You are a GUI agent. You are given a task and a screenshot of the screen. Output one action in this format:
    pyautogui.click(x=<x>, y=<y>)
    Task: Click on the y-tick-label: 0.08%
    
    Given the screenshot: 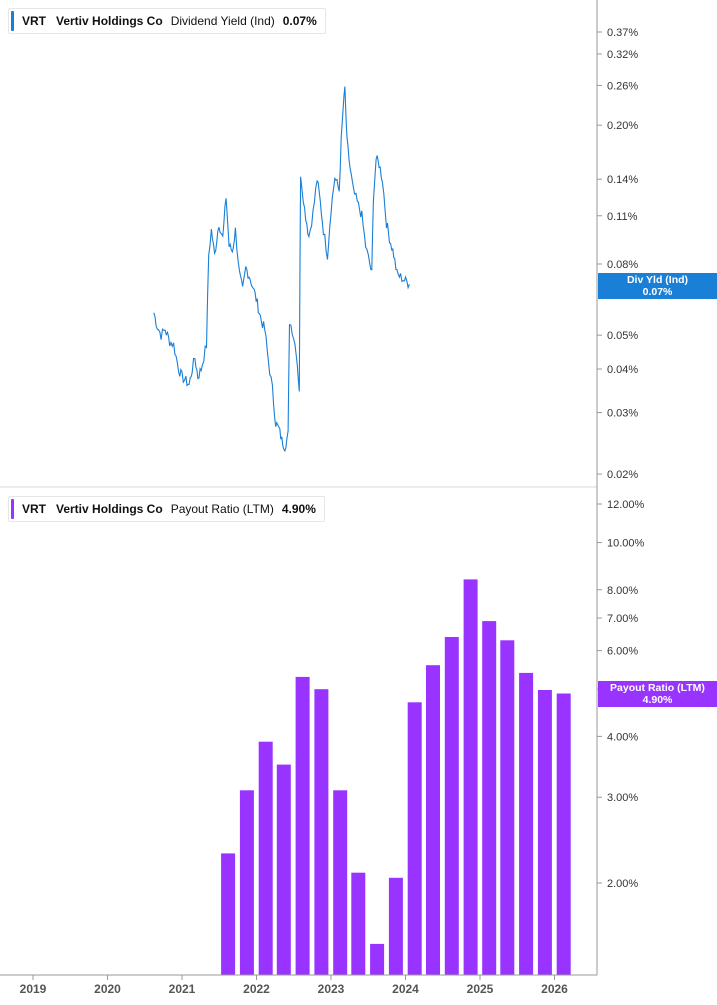 What is the action you would take?
    pyautogui.click(x=622, y=265)
    